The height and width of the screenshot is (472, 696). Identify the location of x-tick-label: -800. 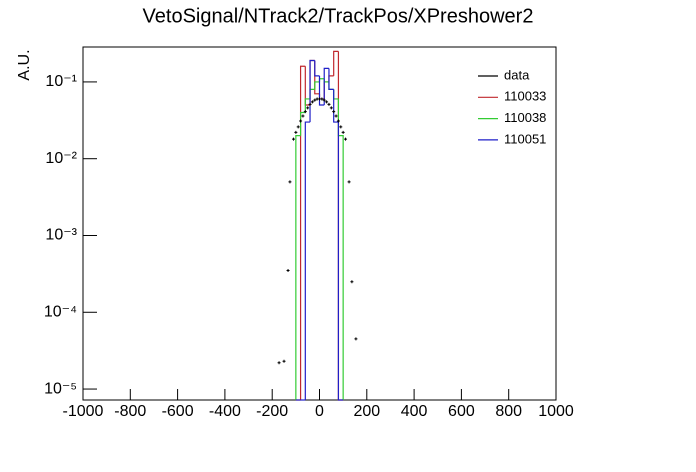
(130, 411).